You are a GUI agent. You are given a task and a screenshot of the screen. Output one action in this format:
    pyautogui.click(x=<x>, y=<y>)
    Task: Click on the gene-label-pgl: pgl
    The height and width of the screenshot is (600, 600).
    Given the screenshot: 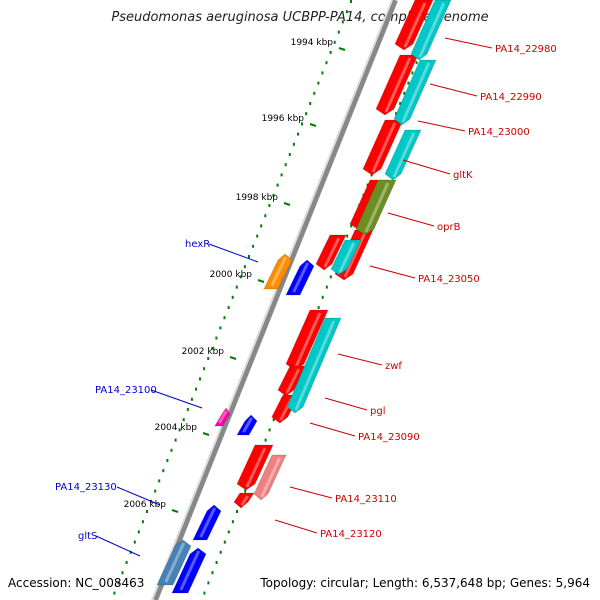 What is the action you would take?
    pyautogui.click(x=377, y=411)
    